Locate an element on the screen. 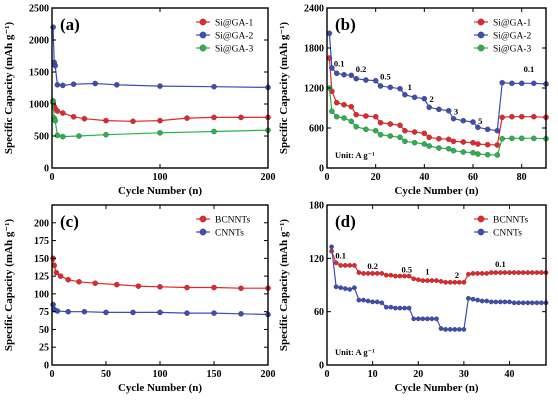 The width and height of the screenshot is (558, 410). rate-label: 2 is located at coordinates (457, 275).